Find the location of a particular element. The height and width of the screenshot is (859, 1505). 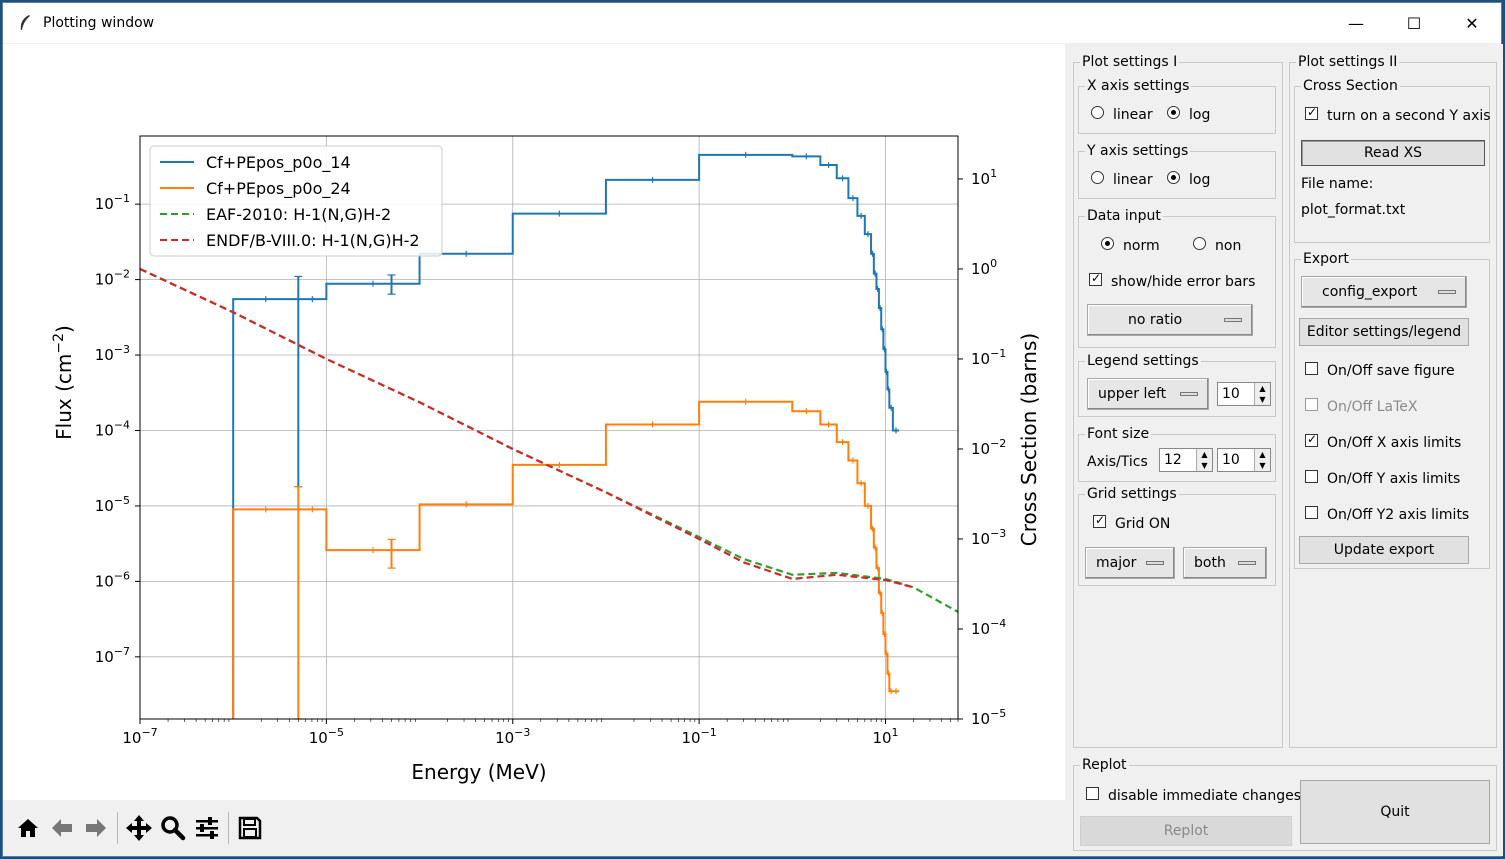

x-tick-label: 10⁻¹ is located at coordinates (698, 736).